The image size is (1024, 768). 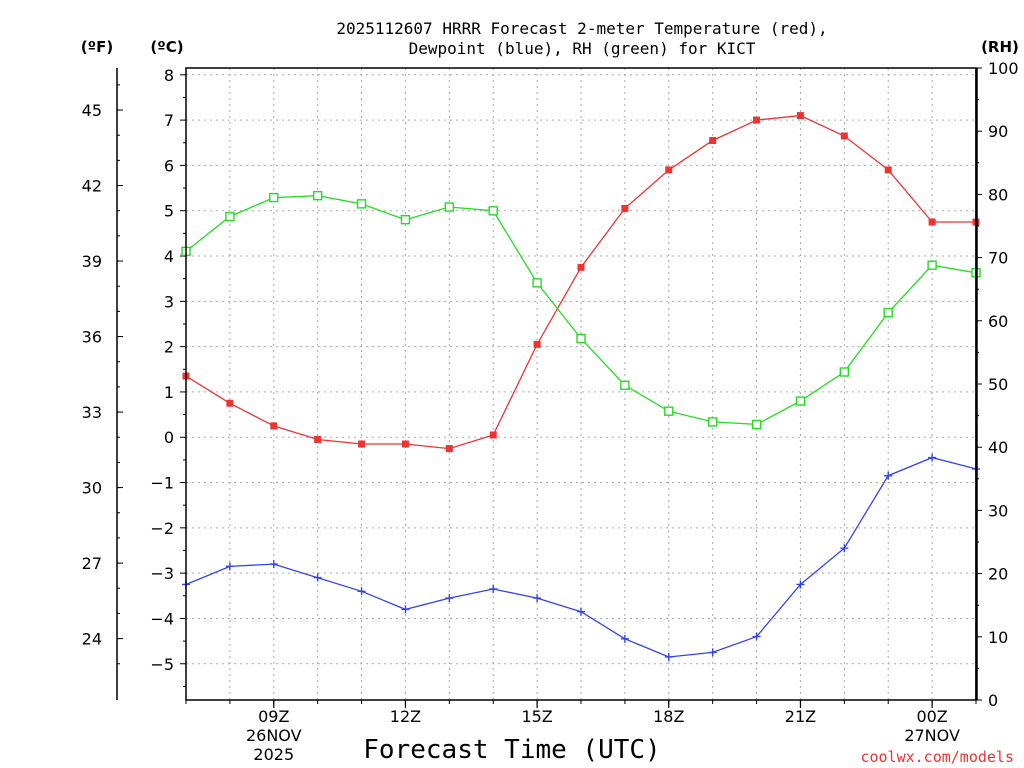 What do you see at coordinates (92, 563) in the screenshot?
I see `f-tick-label: 27` at bounding box center [92, 563].